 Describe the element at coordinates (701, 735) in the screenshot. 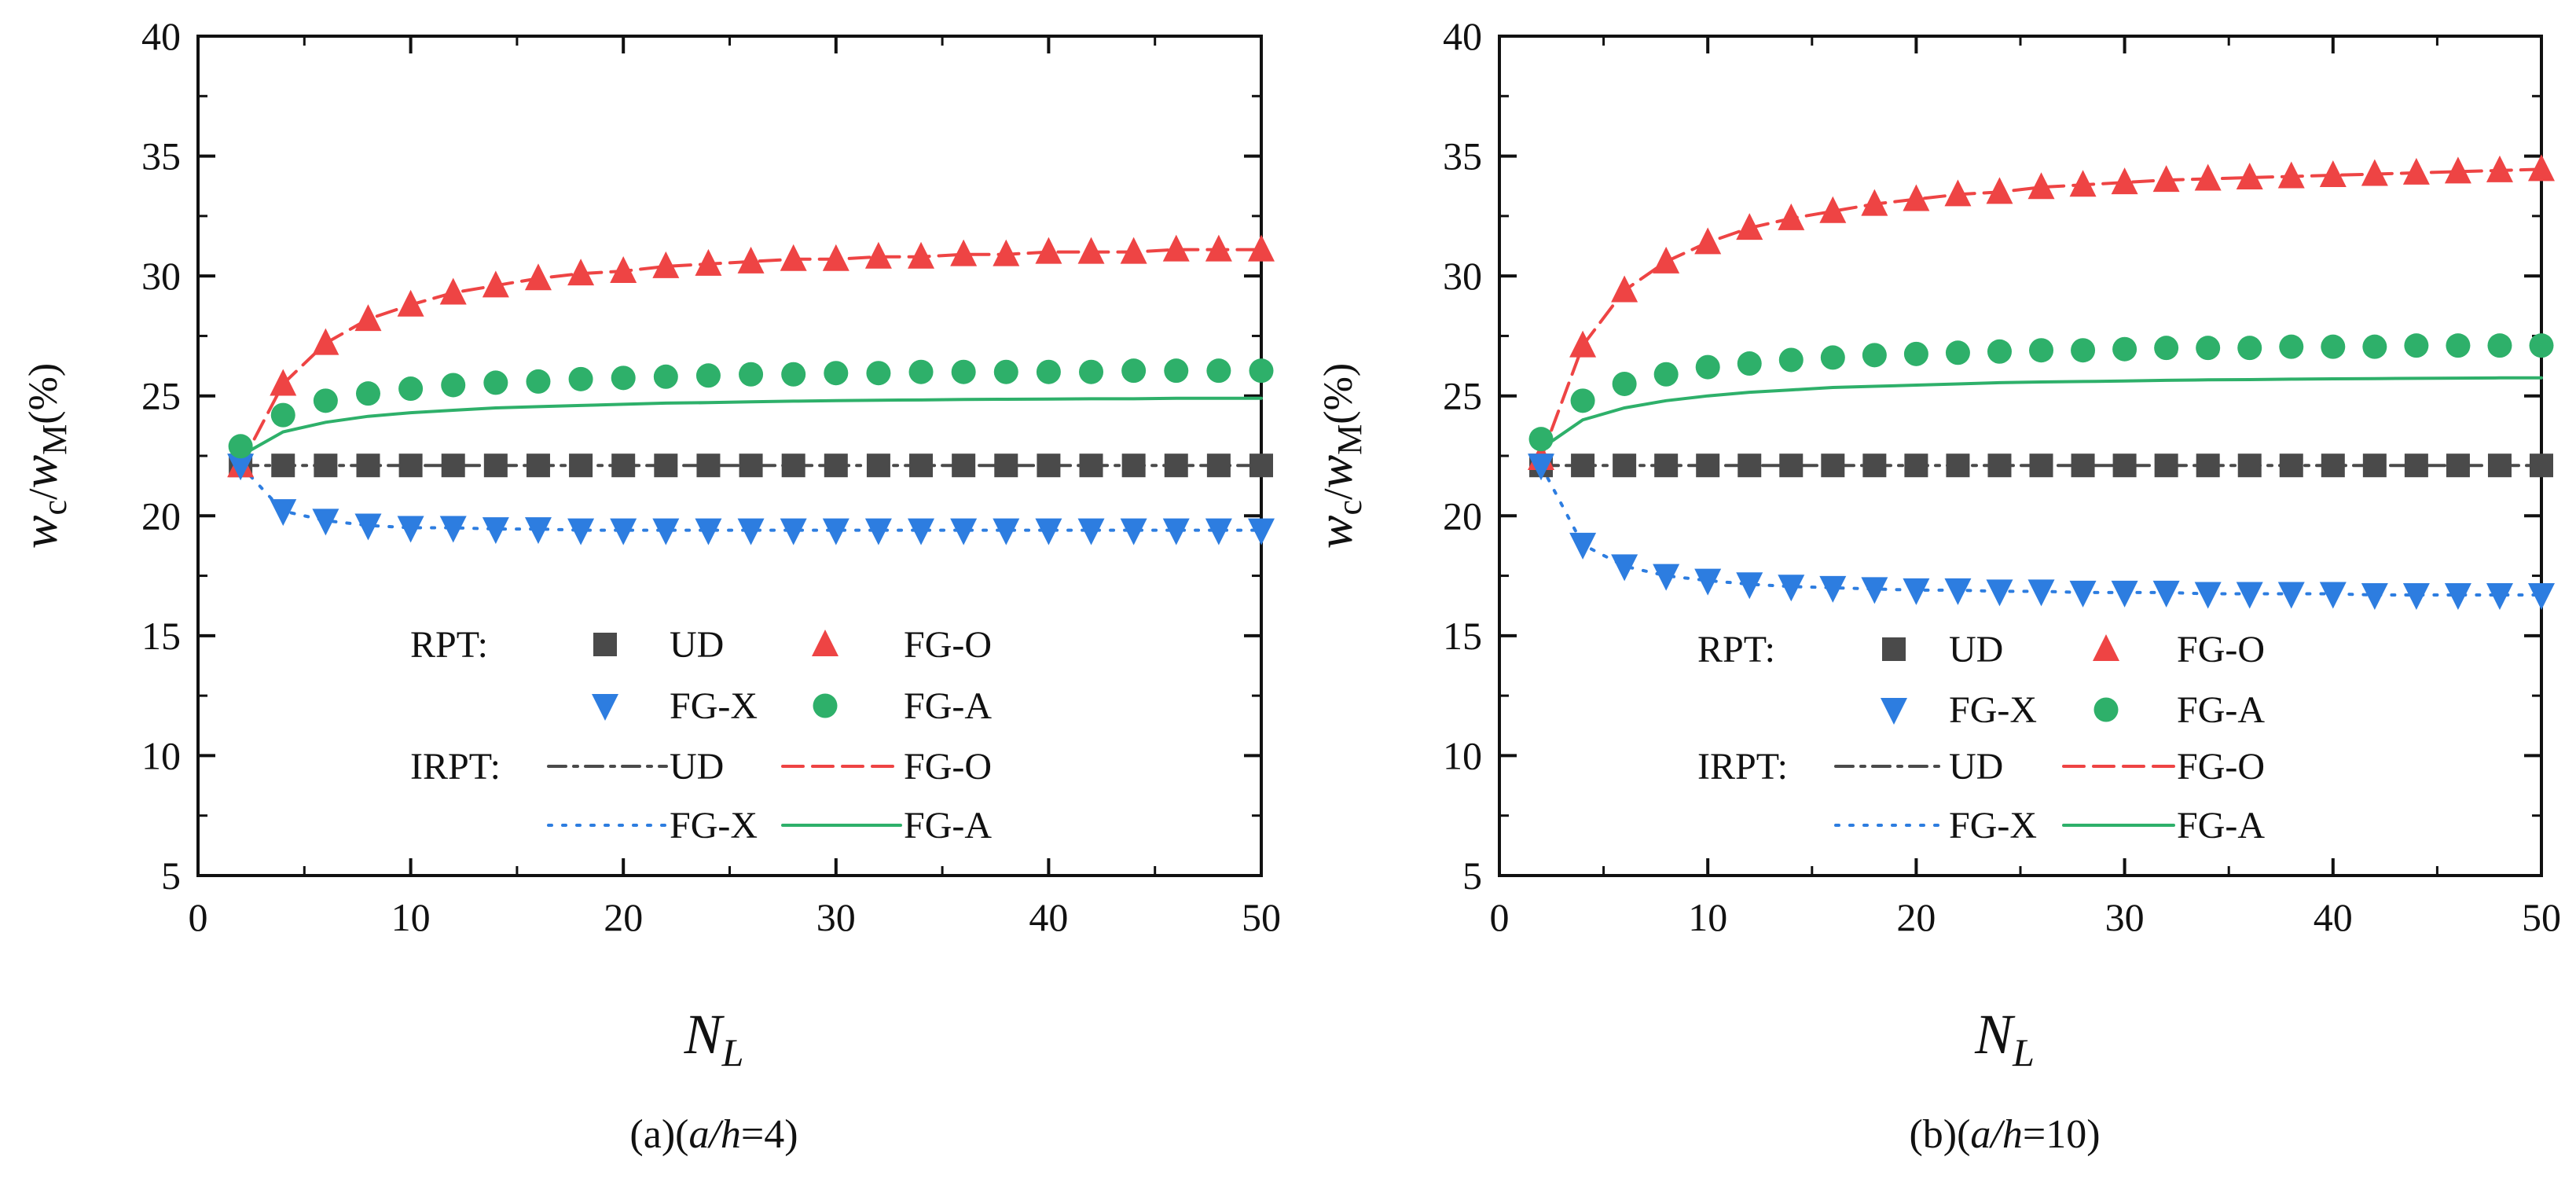

I see `legend: RPT: IRPT: UD FG-O FG-X FG-A UD FG-O FG-X FG-A` at that location.